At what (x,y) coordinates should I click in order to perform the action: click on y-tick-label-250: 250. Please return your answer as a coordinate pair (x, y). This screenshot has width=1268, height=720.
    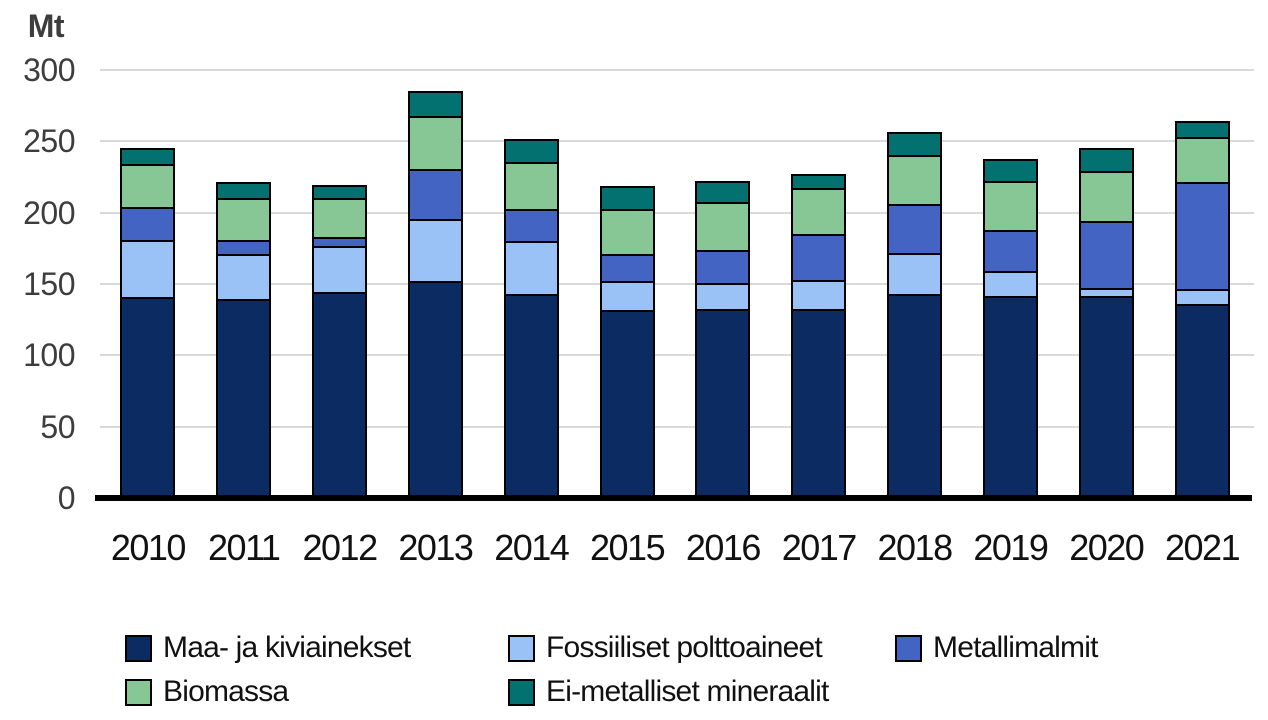
    Looking at the image, I should click on (49, 141).